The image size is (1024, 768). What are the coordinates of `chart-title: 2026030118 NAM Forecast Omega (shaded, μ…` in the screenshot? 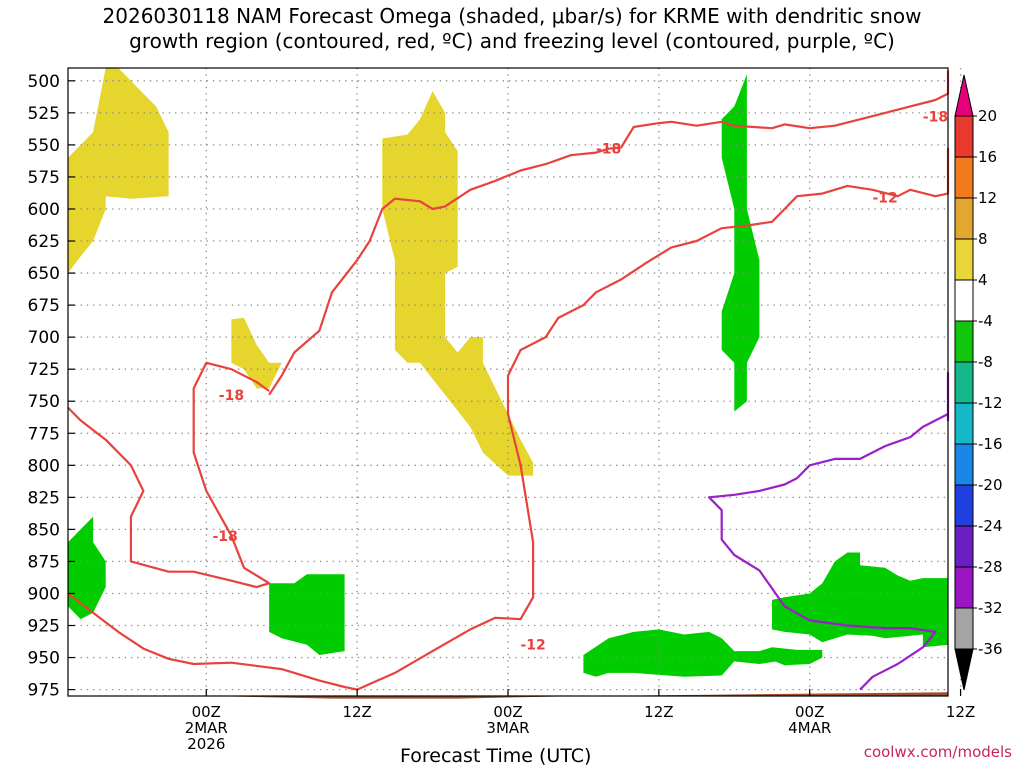 It's located at (512, 29).